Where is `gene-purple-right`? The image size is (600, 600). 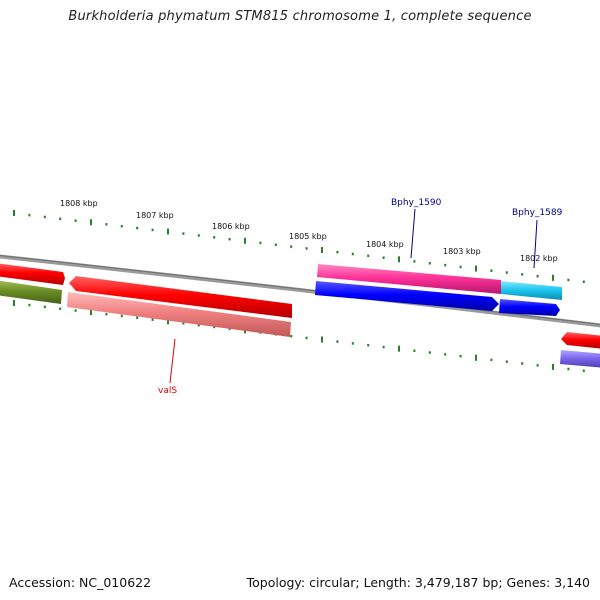
gene-purple-right is located at coordinates (580, 359).